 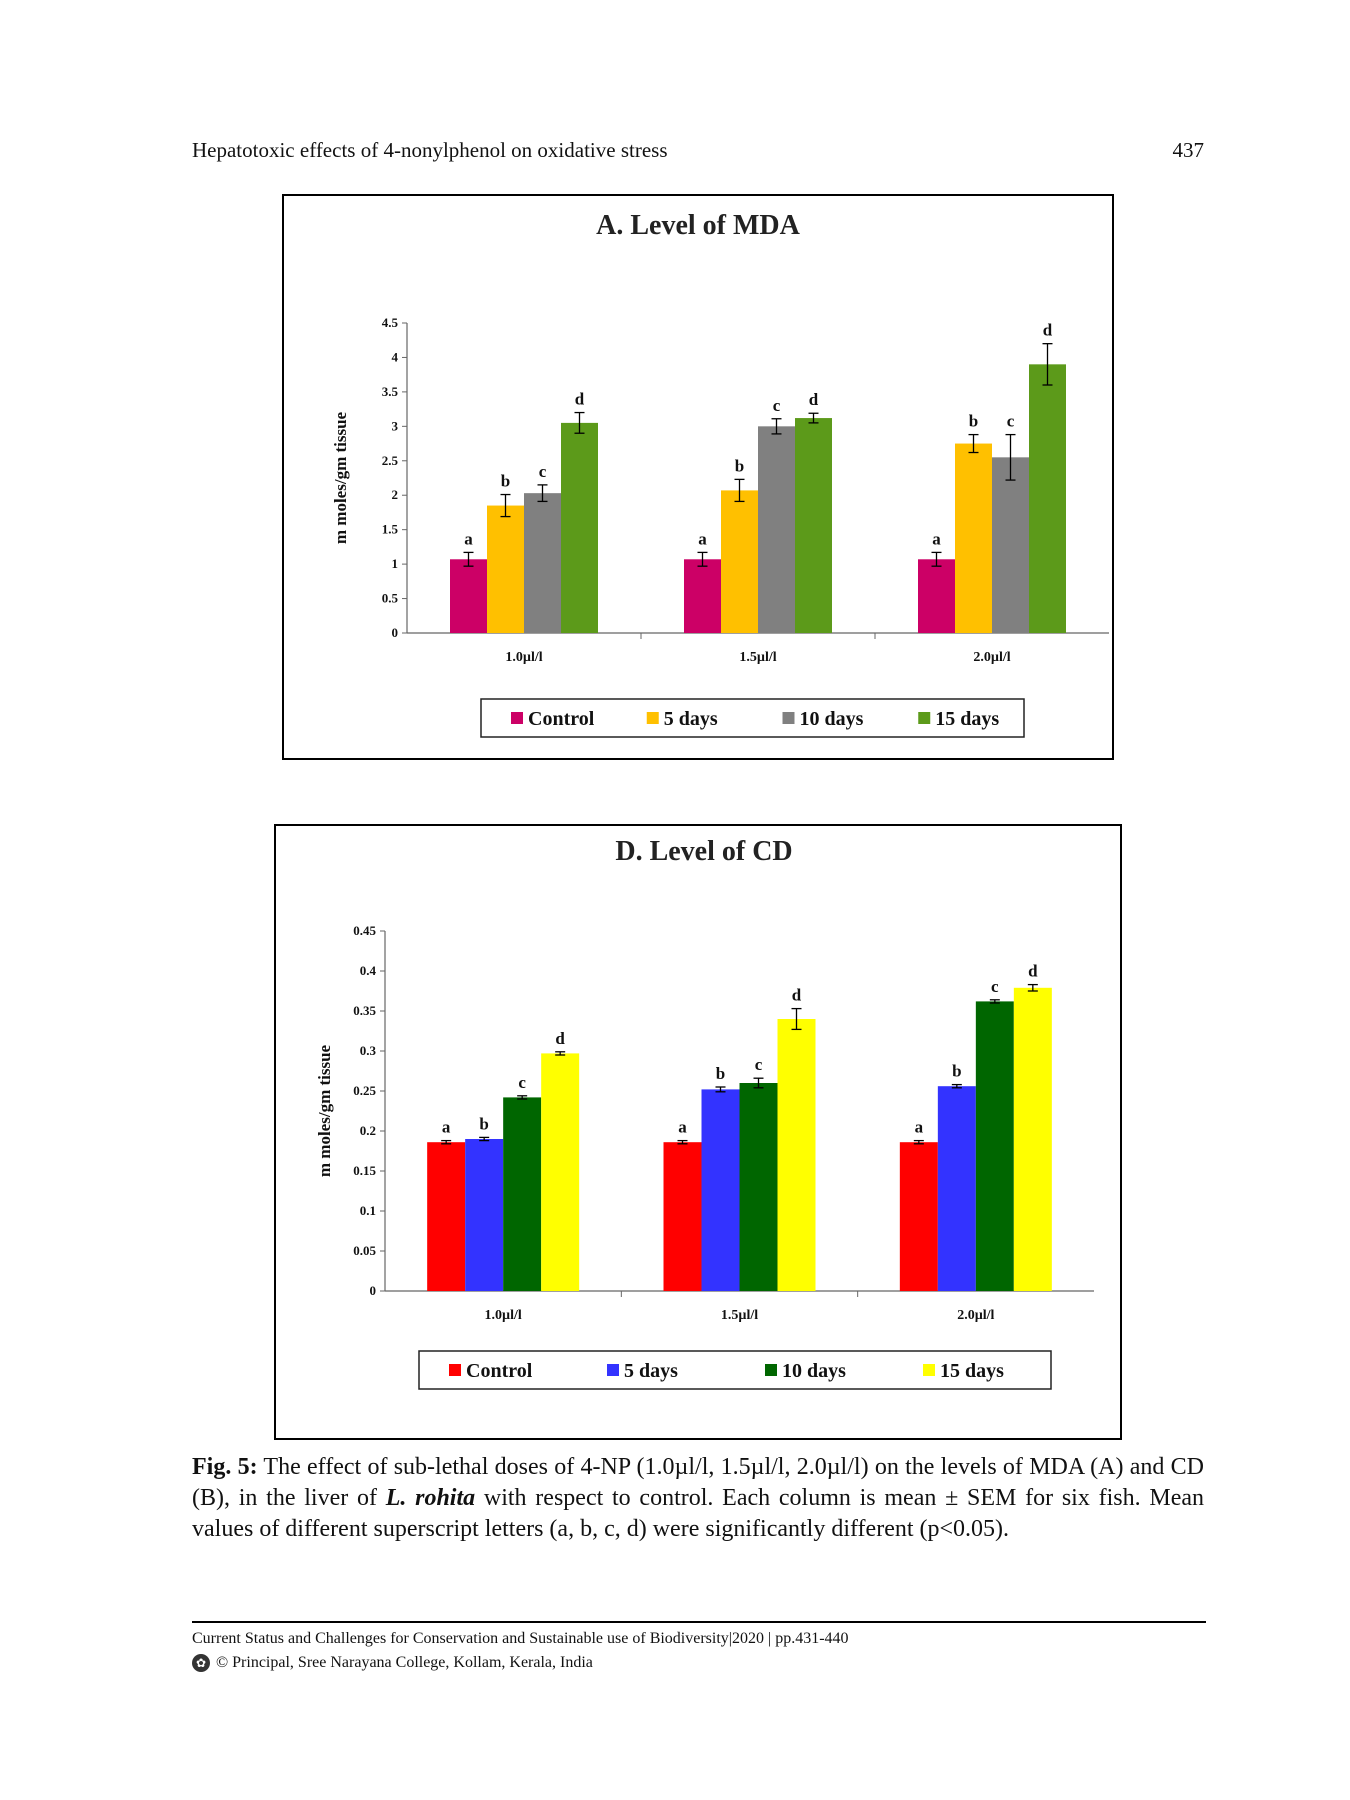 I want to click on y-tick-label: 0.45, so click(x=364, y=930).